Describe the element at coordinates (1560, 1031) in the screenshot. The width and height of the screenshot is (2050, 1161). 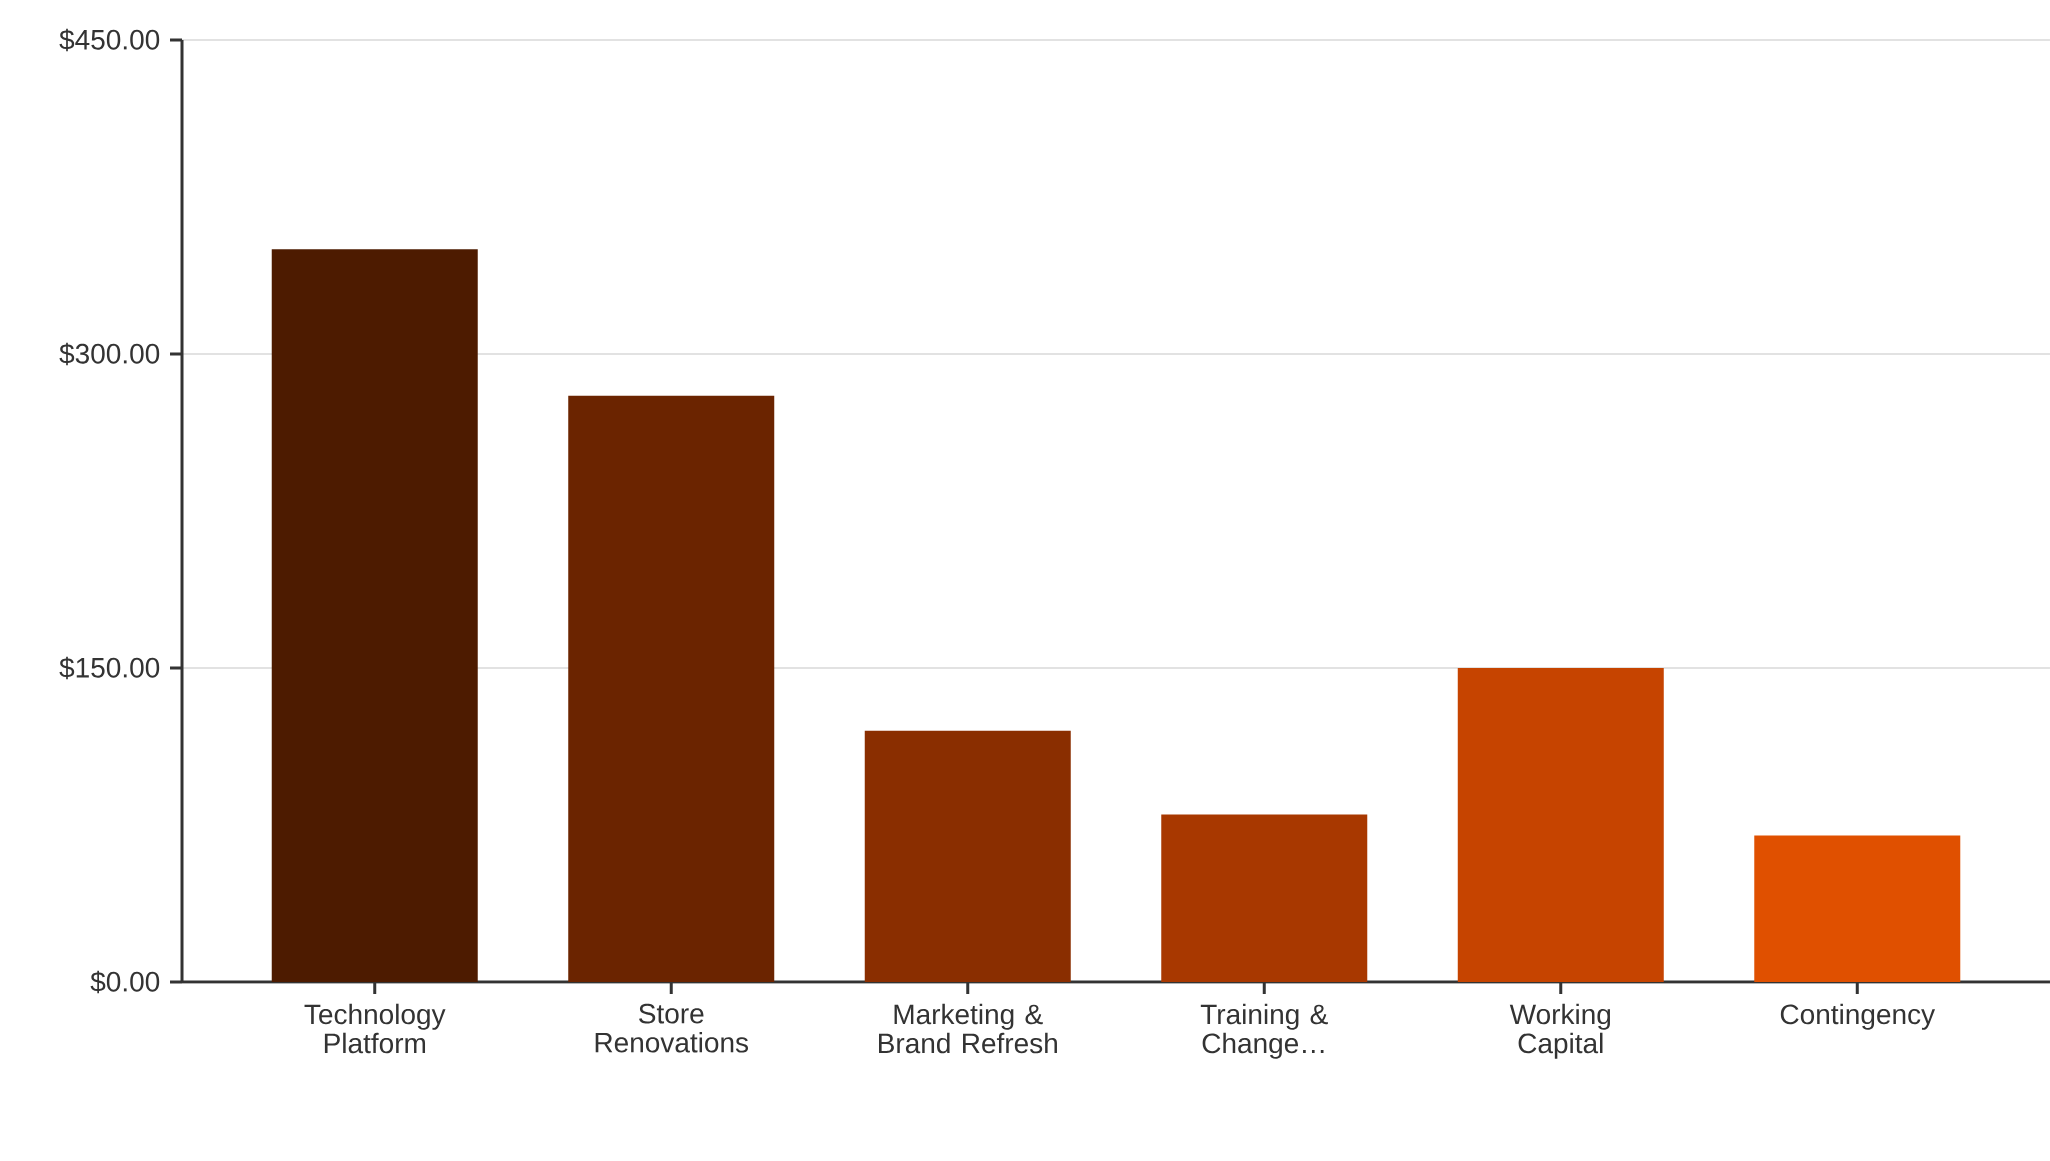
I see `x-tick-label: Working Capital` at that location.